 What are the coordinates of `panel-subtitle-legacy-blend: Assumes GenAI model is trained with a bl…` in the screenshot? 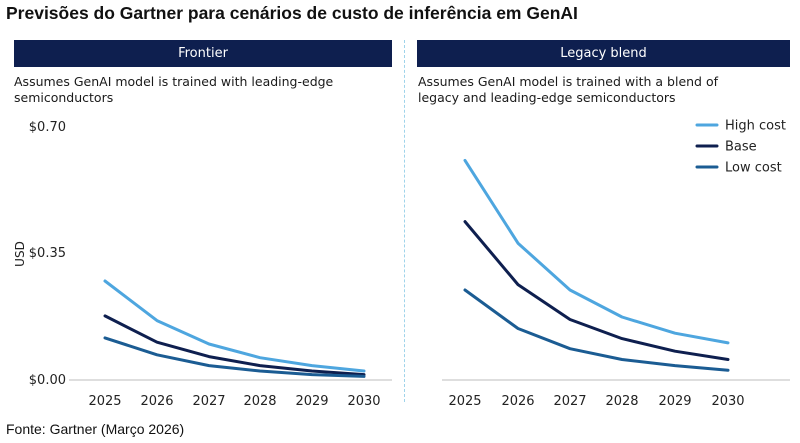 It's located at (568, 89).